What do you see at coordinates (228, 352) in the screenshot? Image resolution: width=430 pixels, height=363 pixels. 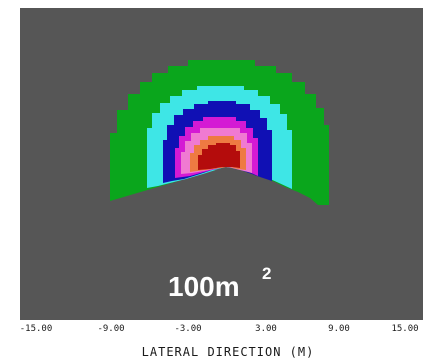 I see `x-axis-title: LATERAL DIRECTION (M)` at bounding box center [228, 352].